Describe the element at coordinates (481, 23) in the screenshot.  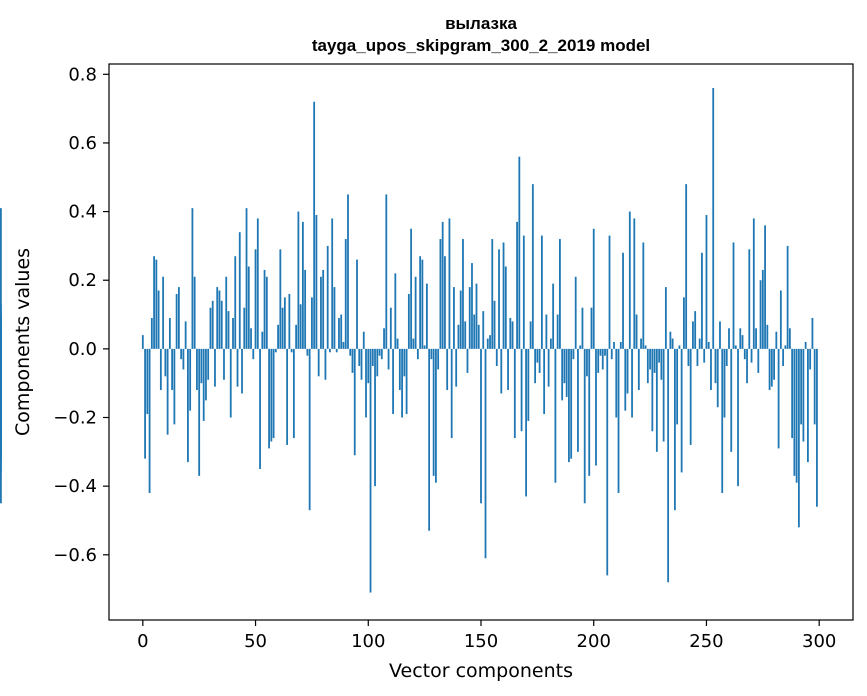
I see `chart-title: вылазка` at that location.